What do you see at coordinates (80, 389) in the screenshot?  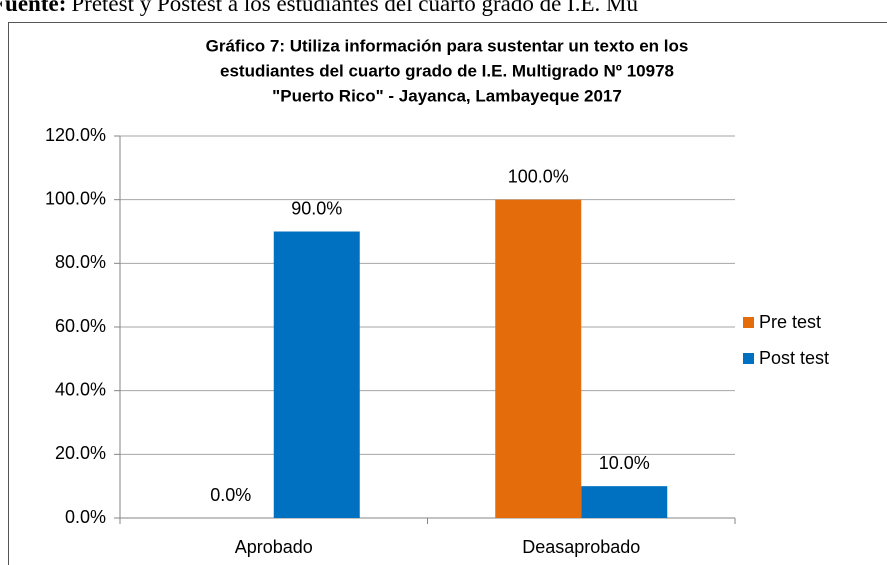 I see `y-tick-label: 40.0%` at bounding box center [80, 389].